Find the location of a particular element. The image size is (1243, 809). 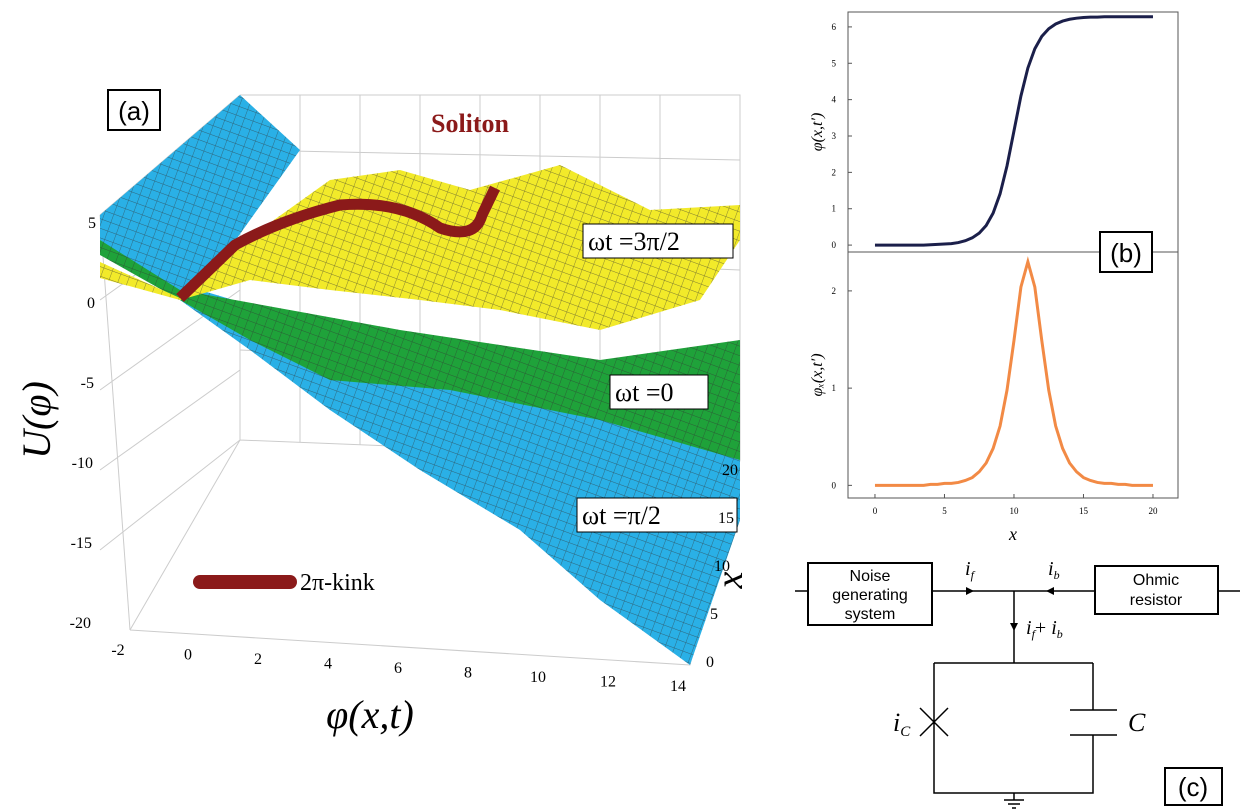

current-label: if+ ib is located at coordinates (1044, 629).